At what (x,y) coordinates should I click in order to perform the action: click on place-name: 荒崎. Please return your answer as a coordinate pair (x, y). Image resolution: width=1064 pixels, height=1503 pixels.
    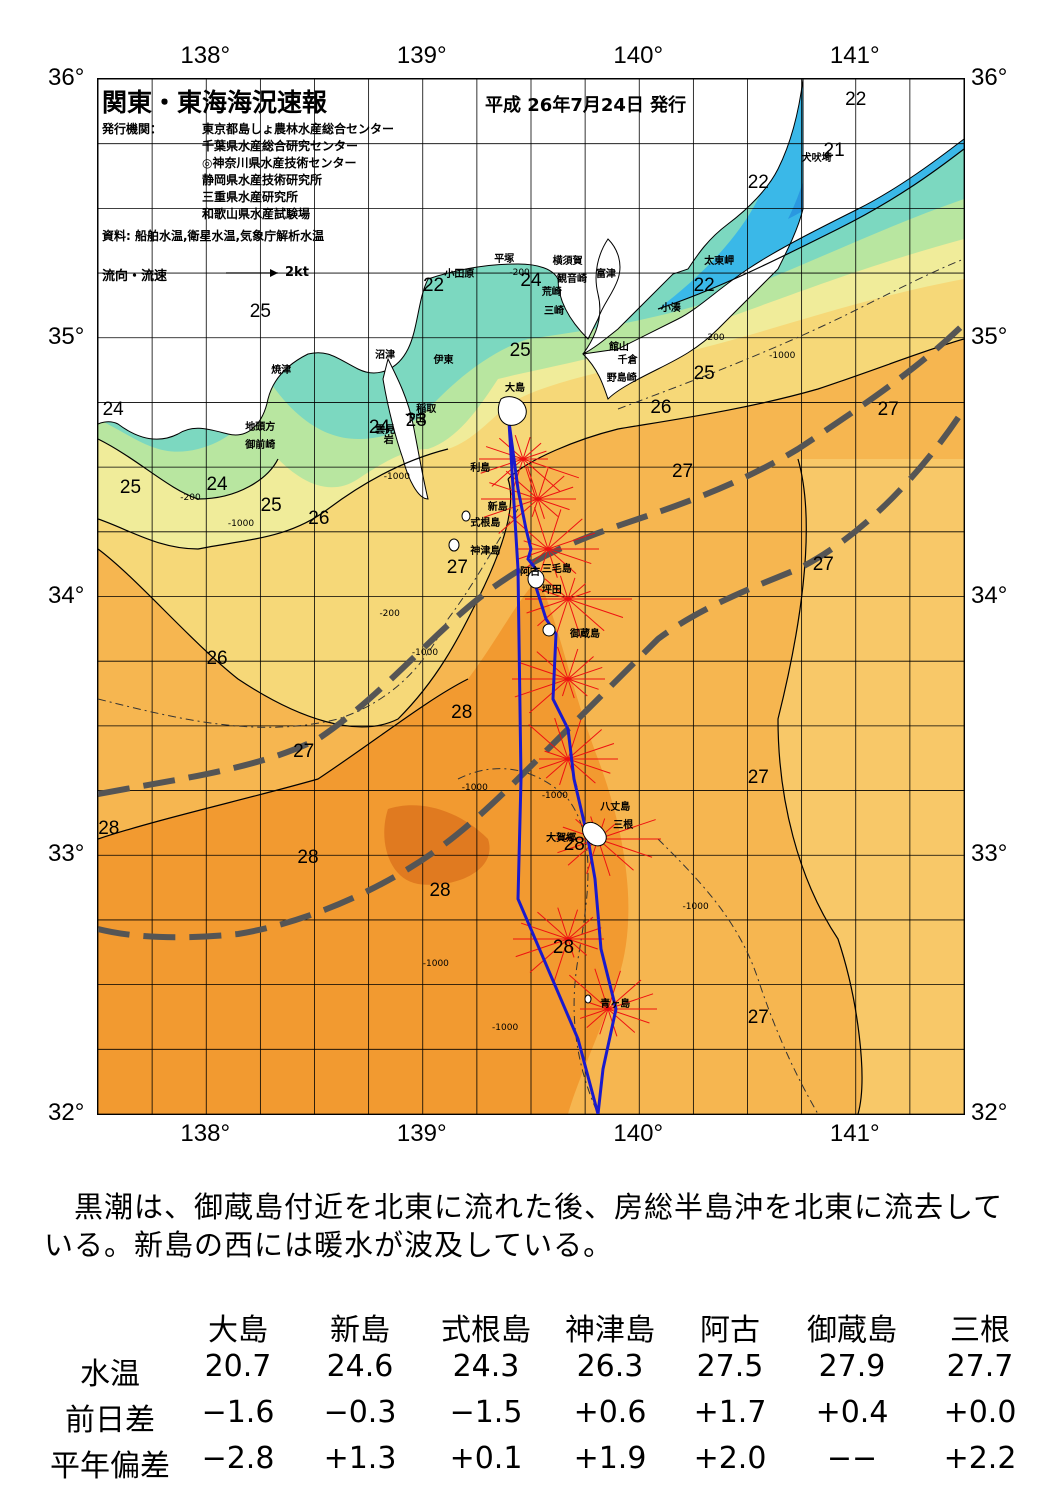
    Looking at the image, I should click on (551, 293).